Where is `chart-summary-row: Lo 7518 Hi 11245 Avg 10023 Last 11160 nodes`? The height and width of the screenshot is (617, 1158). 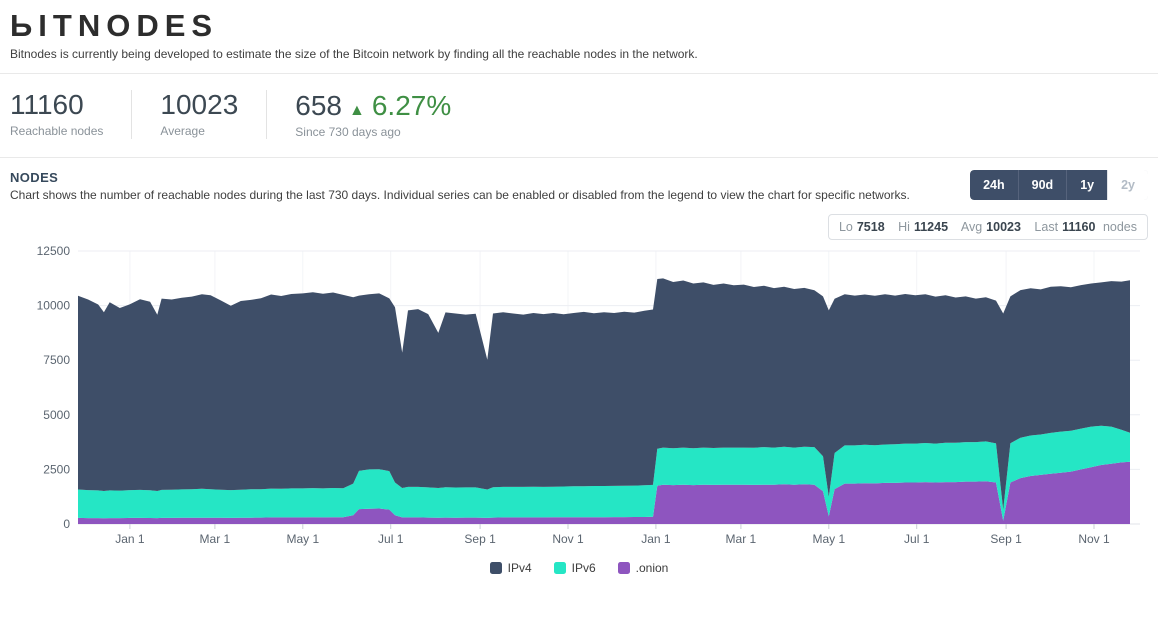 chart-summary-row: Lo 7518 Hi 11245 Avg 10023 Last 11160 nodes is located at coordinates (579, 223).